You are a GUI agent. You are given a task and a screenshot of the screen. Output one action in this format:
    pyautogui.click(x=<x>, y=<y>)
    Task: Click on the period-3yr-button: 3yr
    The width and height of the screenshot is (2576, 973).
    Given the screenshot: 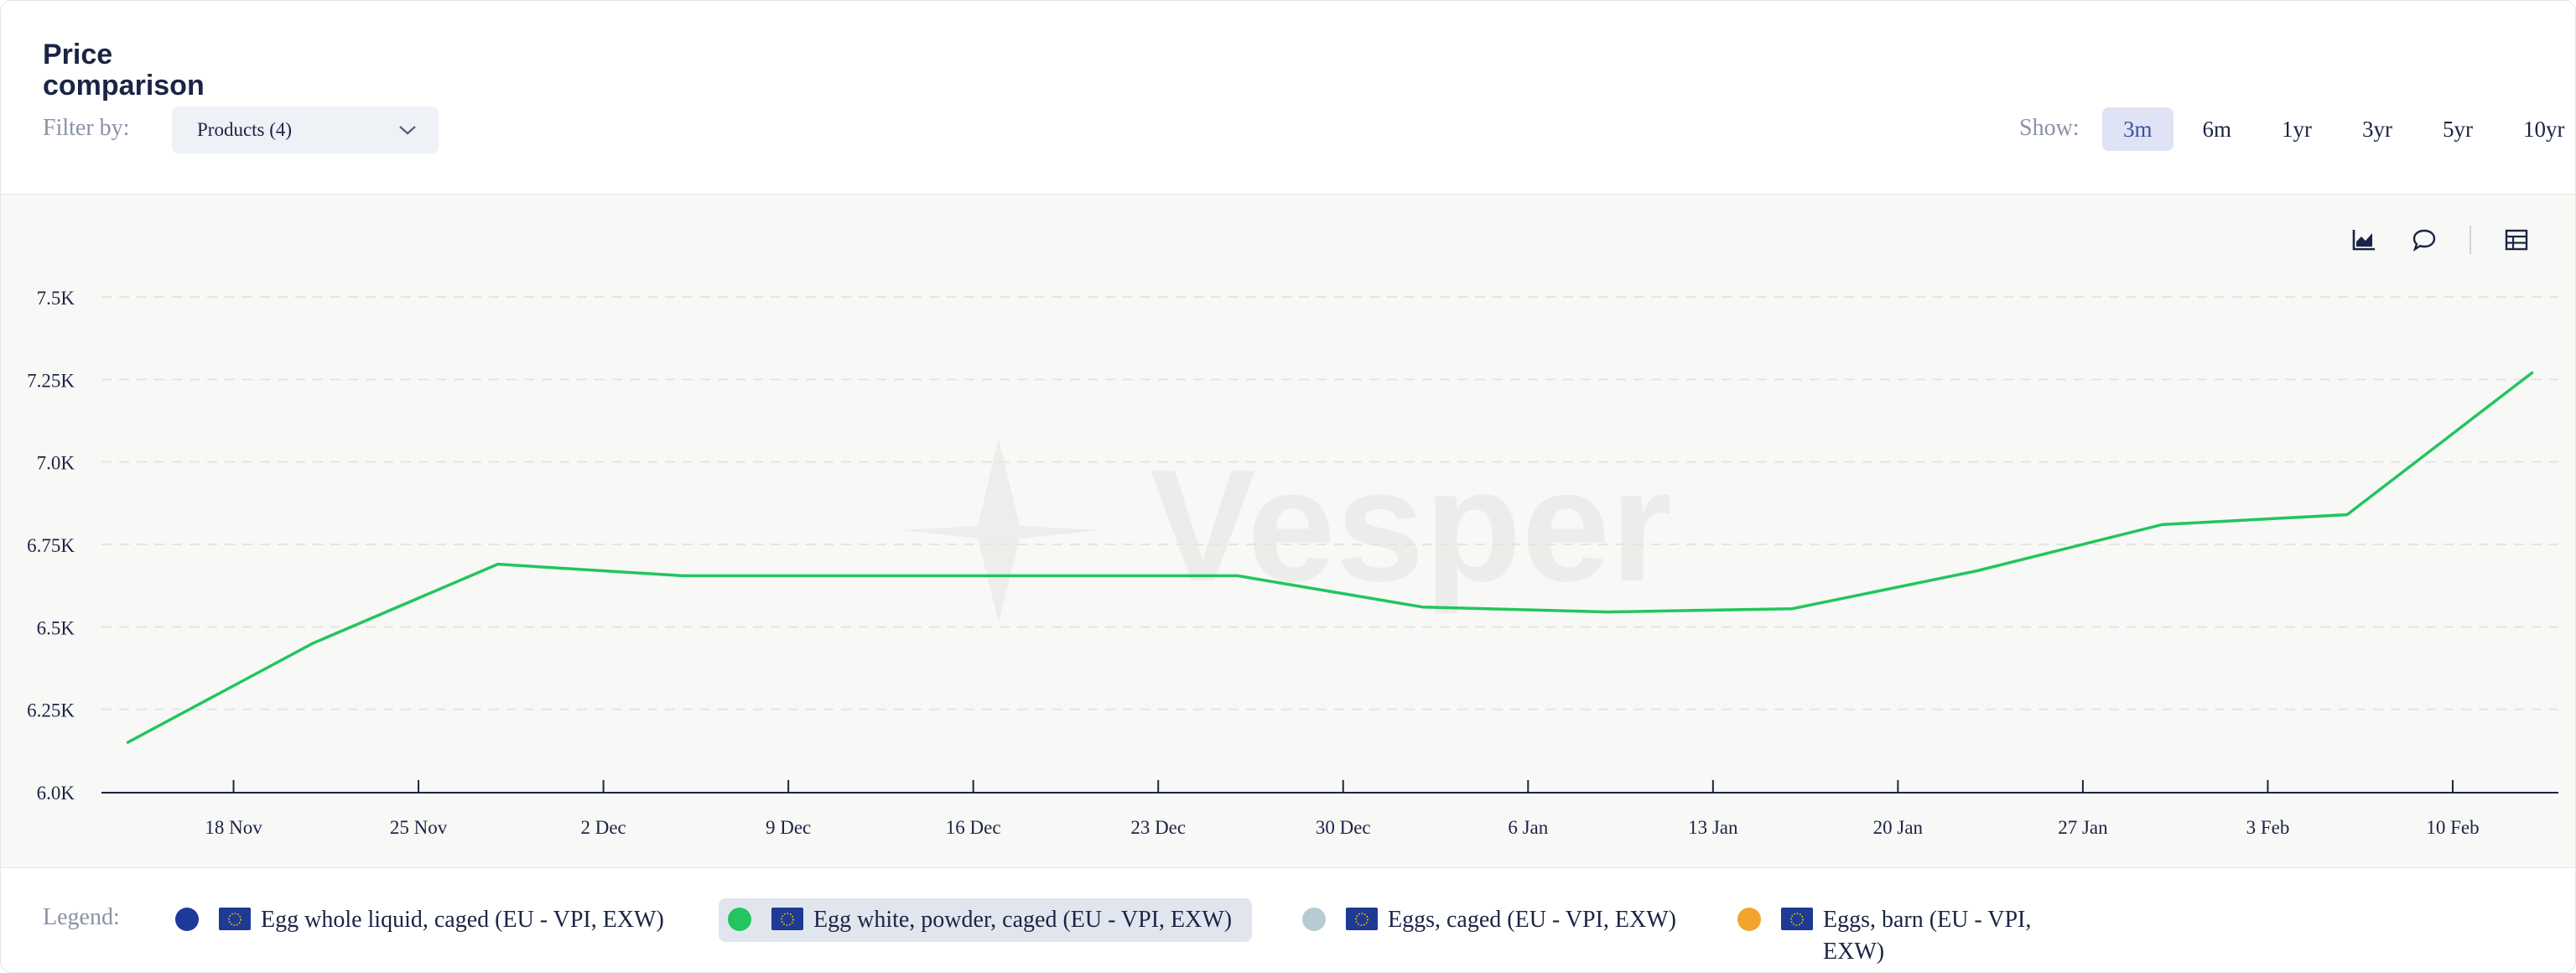 What is the action you would take?
    pyautogui.click(x=2377, y=129)
    